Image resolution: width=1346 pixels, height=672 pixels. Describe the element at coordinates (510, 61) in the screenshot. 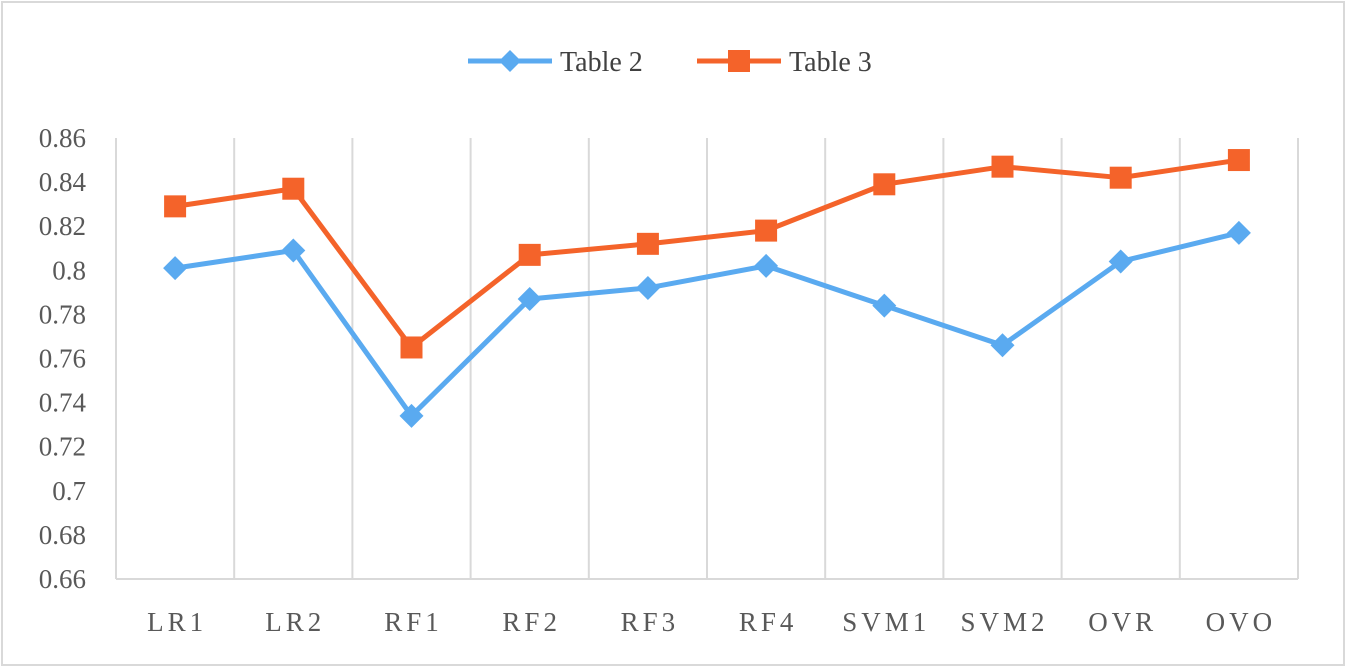

I see `legend-marker-diamond` at that location.